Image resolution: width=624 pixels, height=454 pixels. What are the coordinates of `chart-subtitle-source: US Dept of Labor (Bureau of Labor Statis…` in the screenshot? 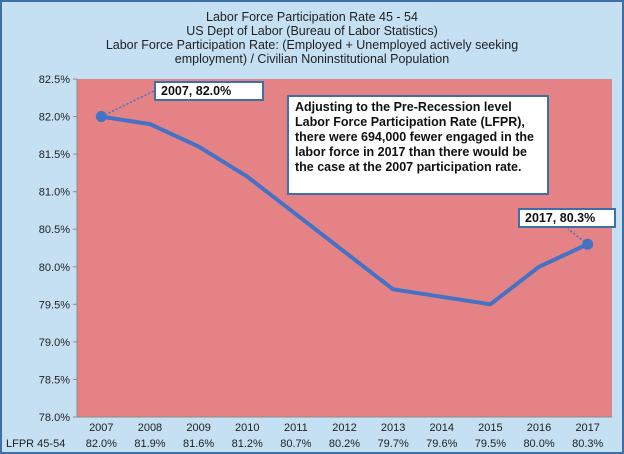 It's located at (312, 31).